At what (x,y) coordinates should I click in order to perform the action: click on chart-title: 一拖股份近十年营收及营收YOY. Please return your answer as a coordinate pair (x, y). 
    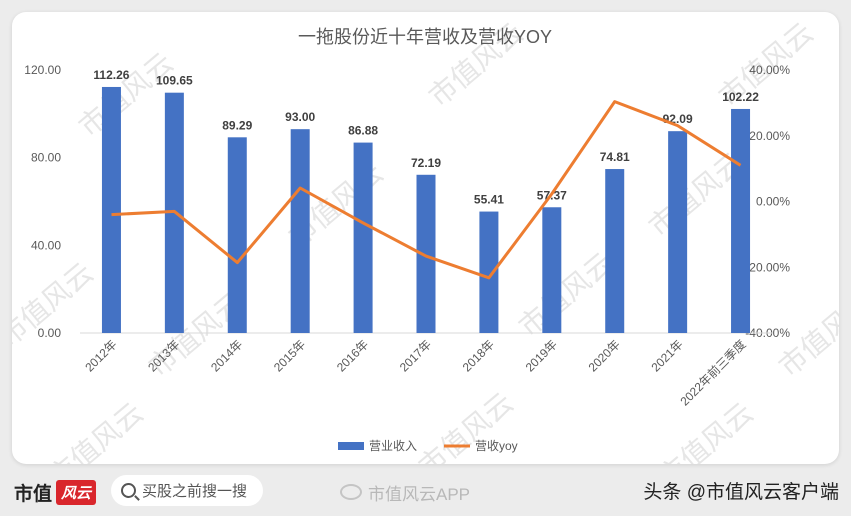
    Looking at the image, I should click on (425, 37).